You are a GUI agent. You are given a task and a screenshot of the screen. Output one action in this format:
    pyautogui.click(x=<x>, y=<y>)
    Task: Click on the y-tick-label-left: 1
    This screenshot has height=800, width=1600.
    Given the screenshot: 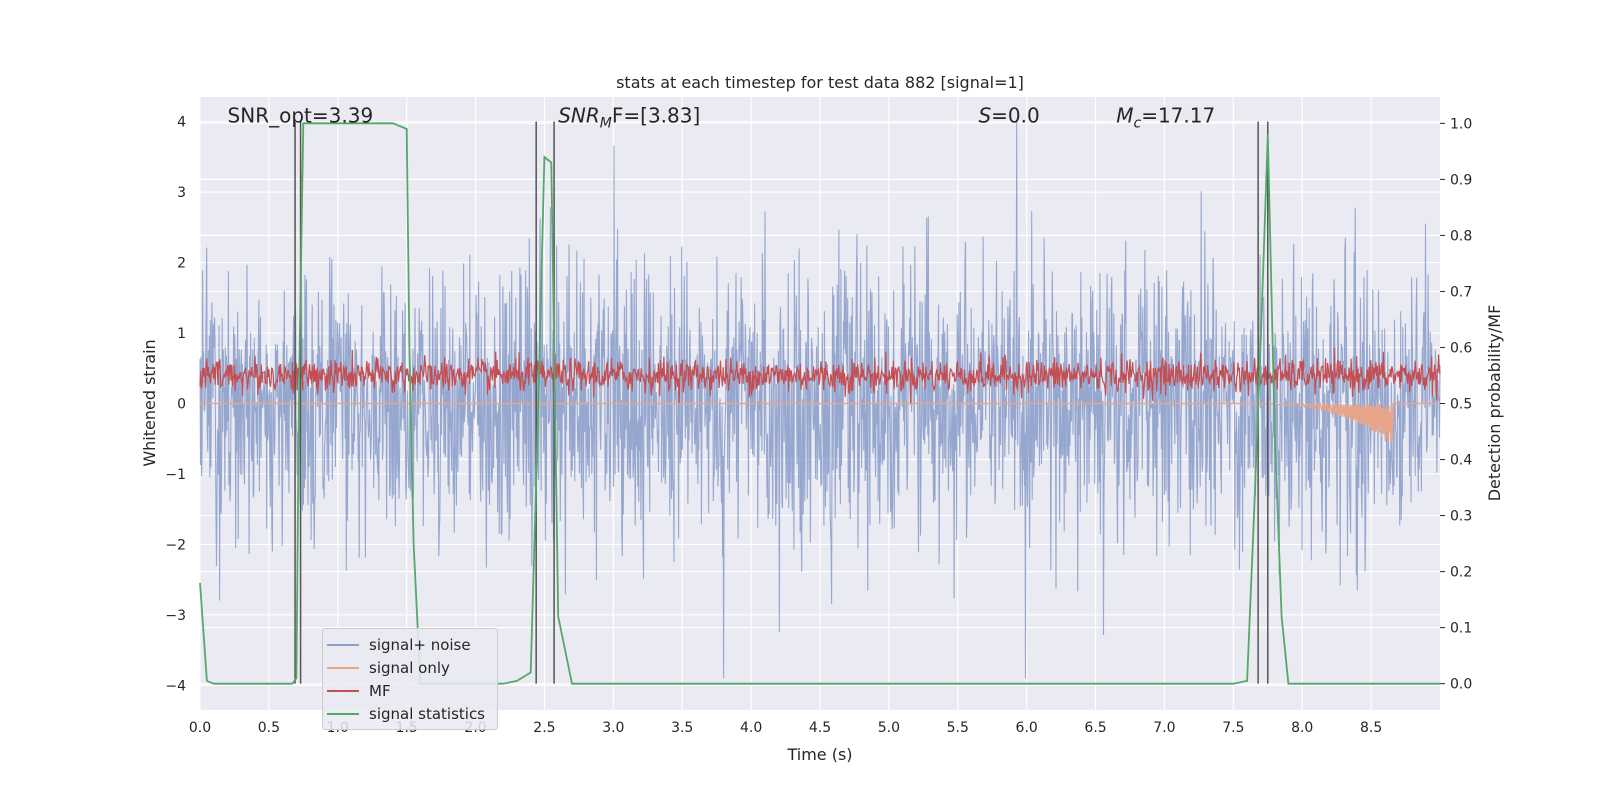 What is the action you would take?
    pyautogui.click(x=181, y=334)
    